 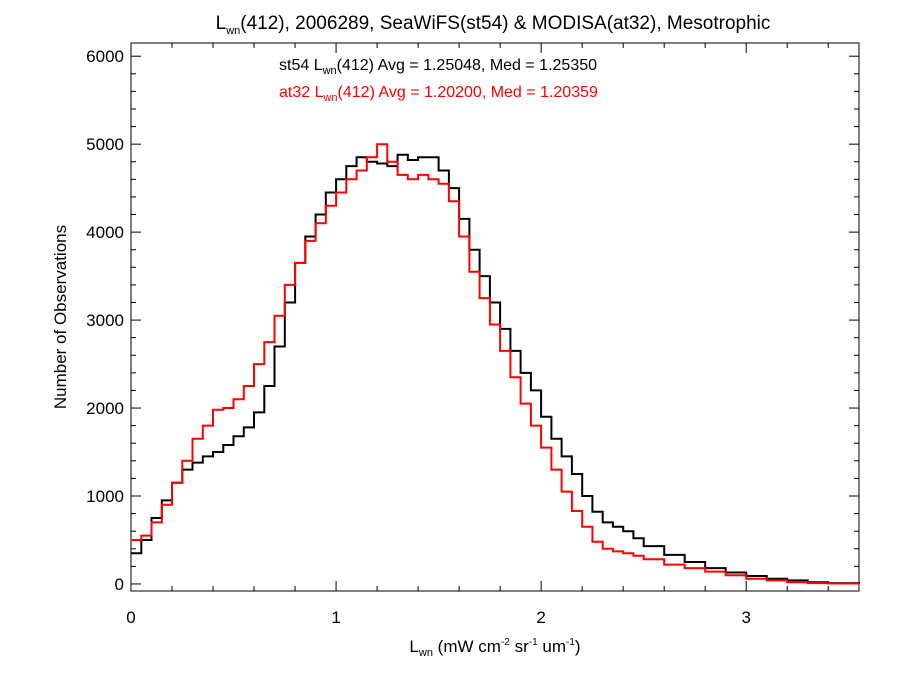 What do you see at coordinates (130, 617) in the screenshot?
I see `x-tick-label: 0` at bounding box center [130, 617].